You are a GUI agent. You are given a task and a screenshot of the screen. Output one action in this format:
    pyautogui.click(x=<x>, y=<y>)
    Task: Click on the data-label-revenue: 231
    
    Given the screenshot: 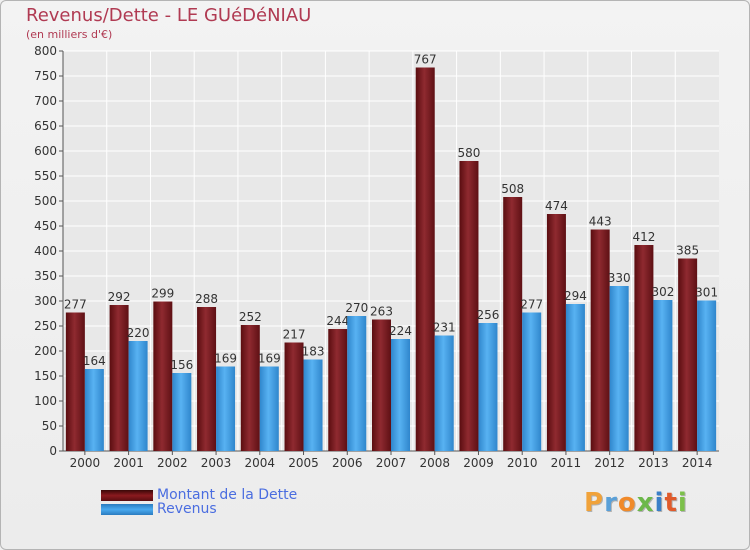 What is the action you would take?
    pyautogui.click(x=444, y=328)
    